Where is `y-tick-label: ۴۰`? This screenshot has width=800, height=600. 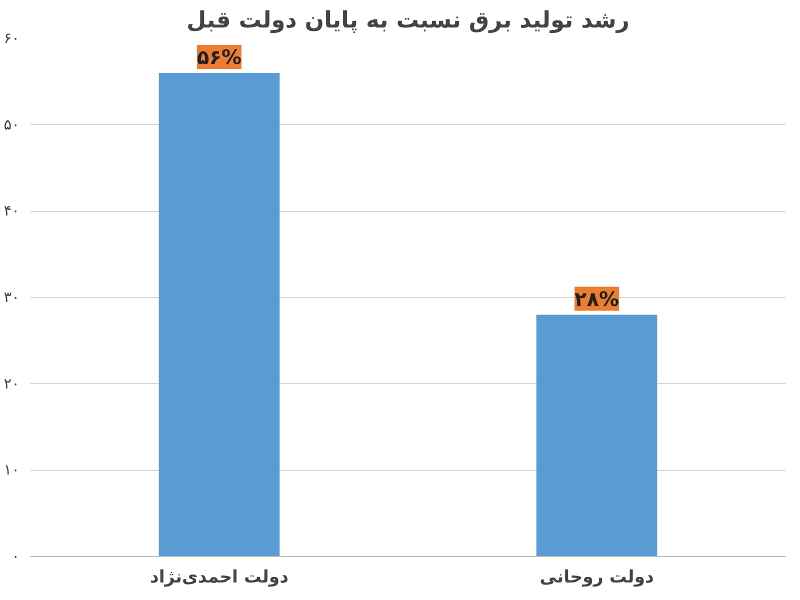 y-tick-label: ۴۰ is located at coordinates (12, 211).